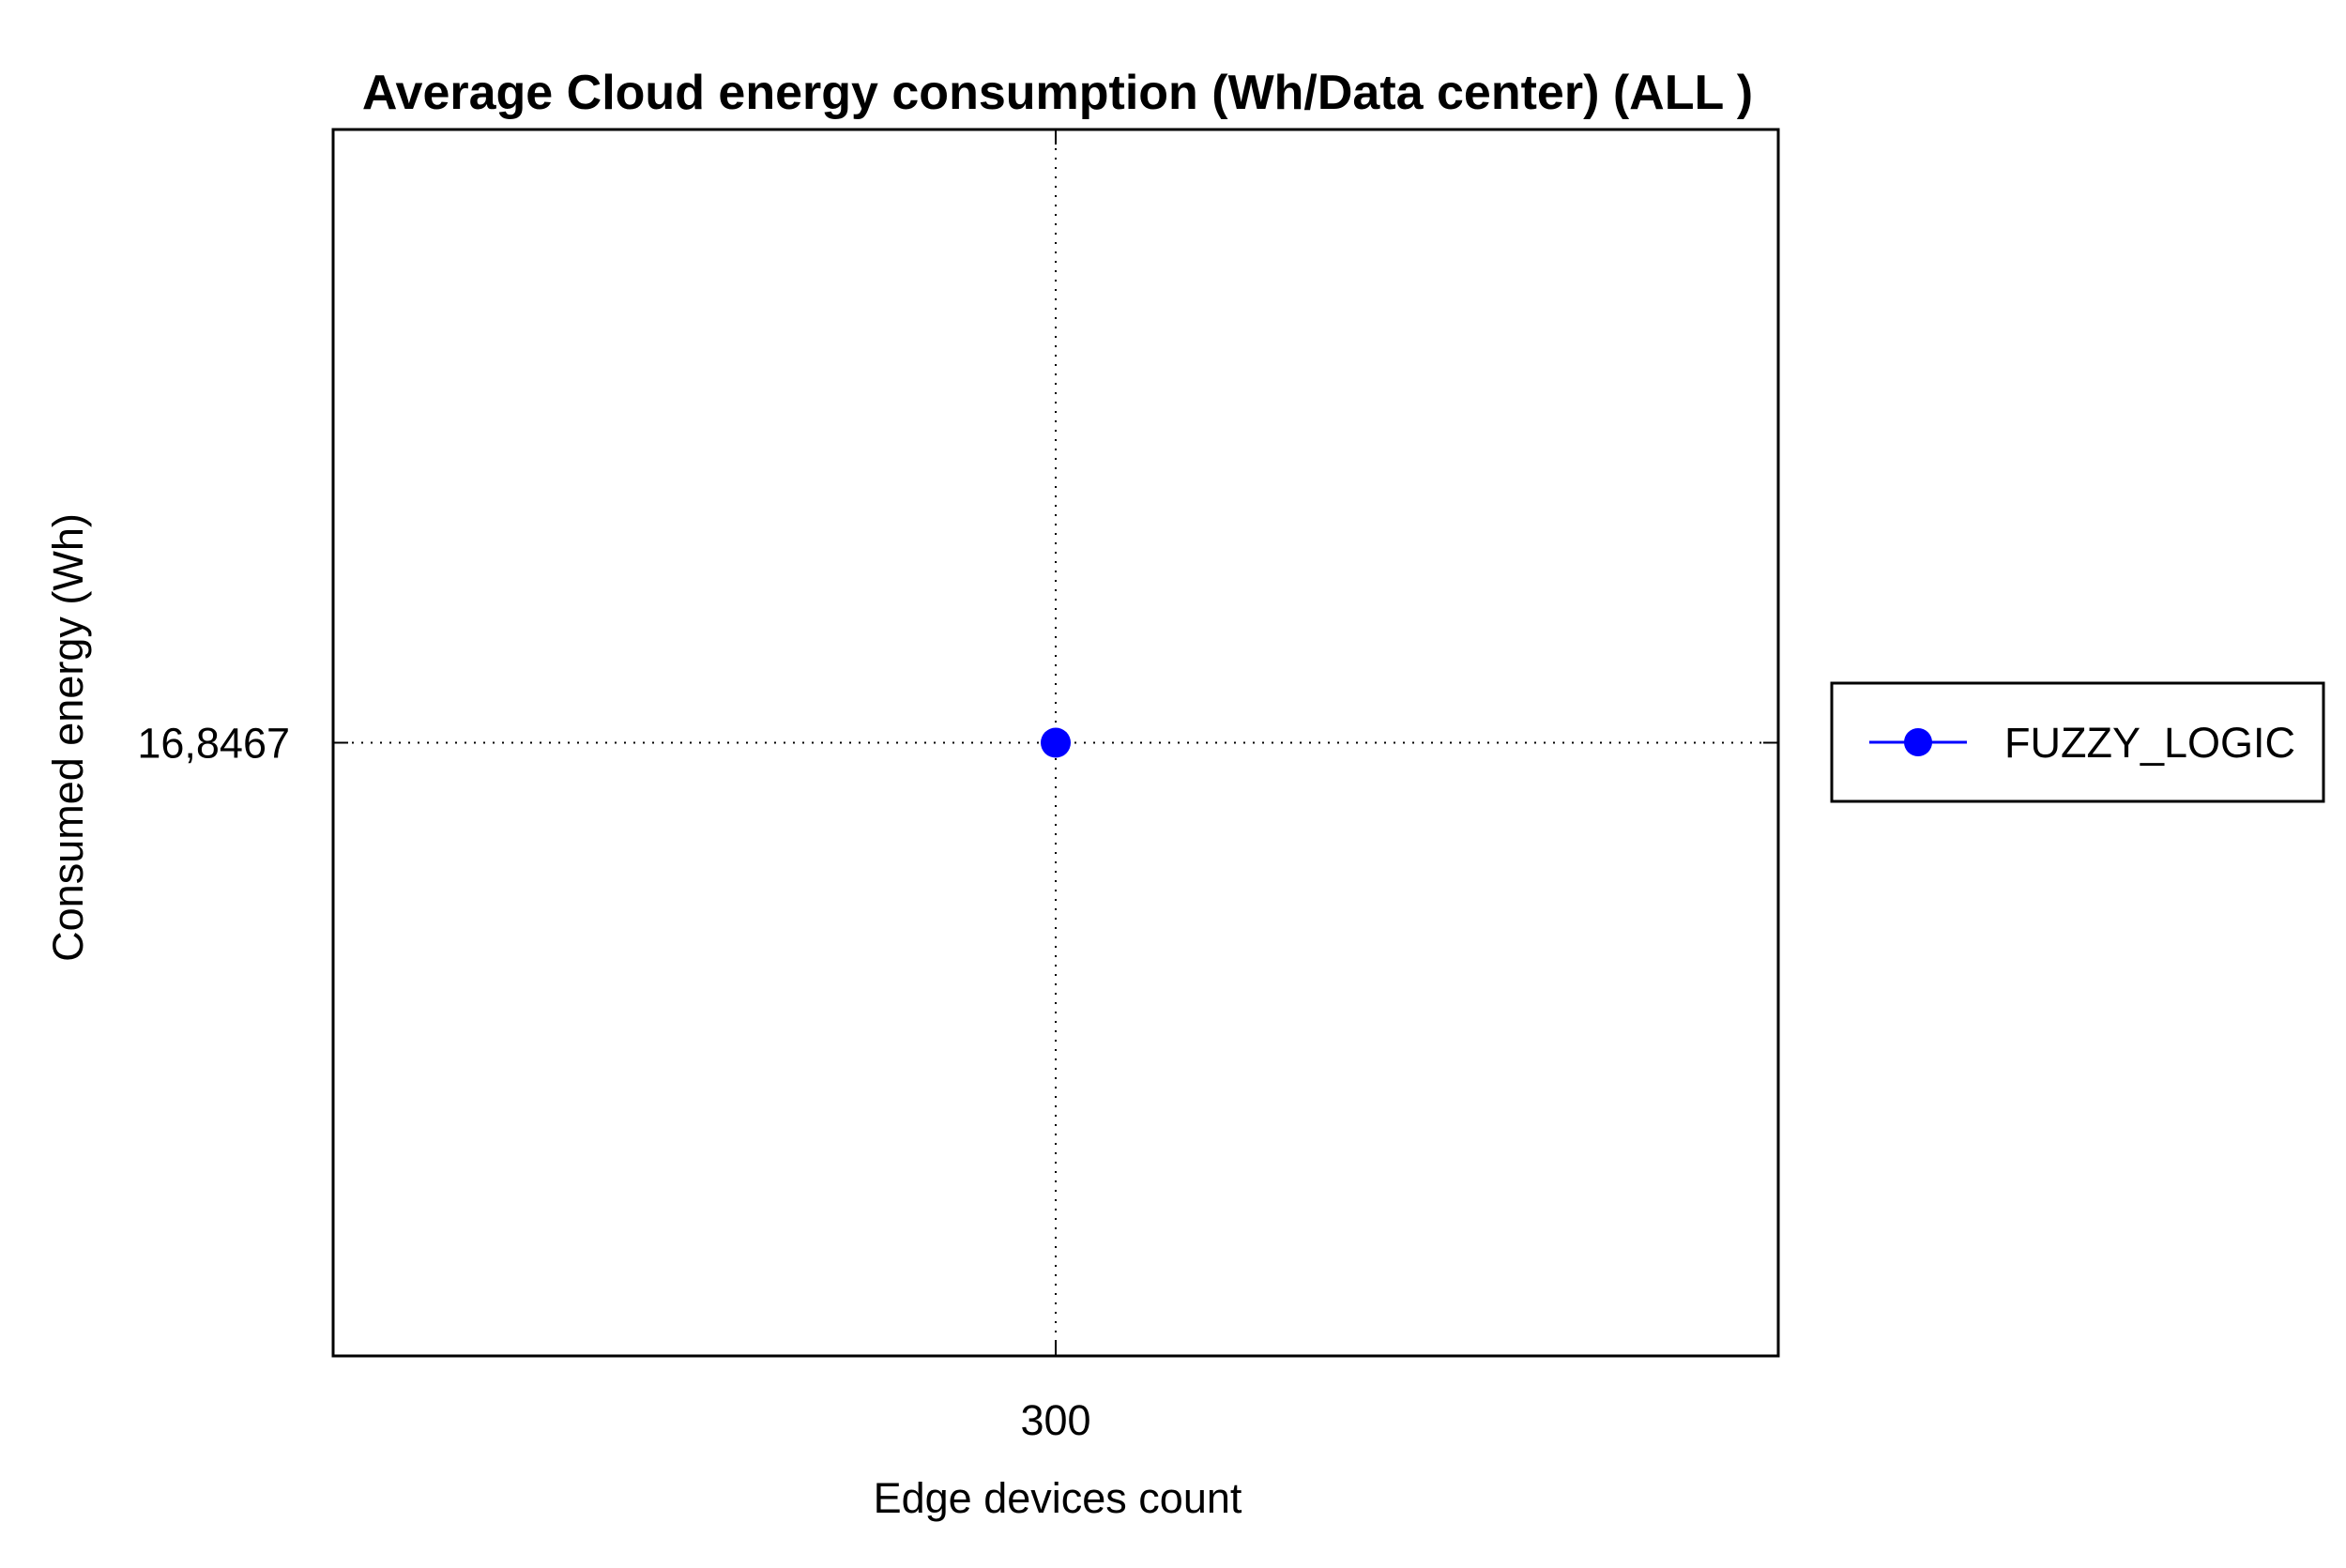 This screenshot has height=1568, width=2346. I want to click on x-axis-label: Edge devices count, so click(1058, 1498).